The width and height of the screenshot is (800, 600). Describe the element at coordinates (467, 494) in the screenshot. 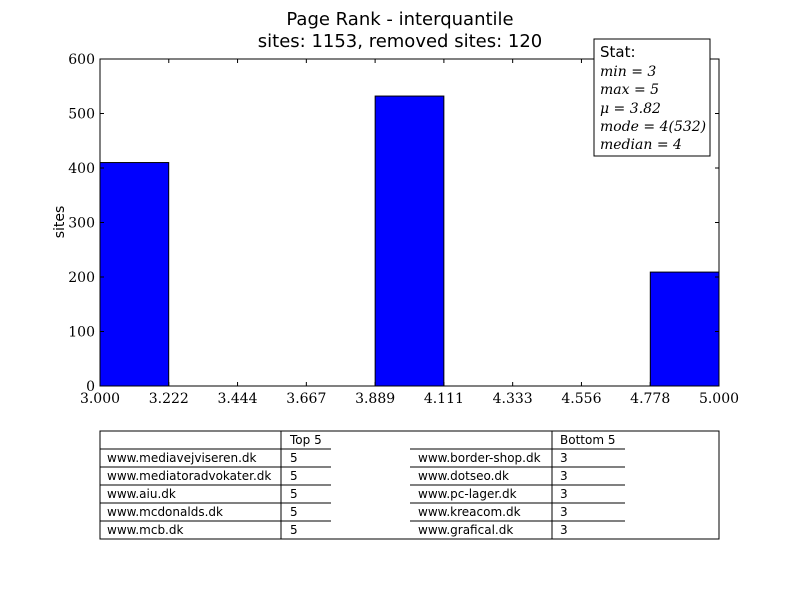

I see `bottom-site: www.pc-lager.dk` at that location.